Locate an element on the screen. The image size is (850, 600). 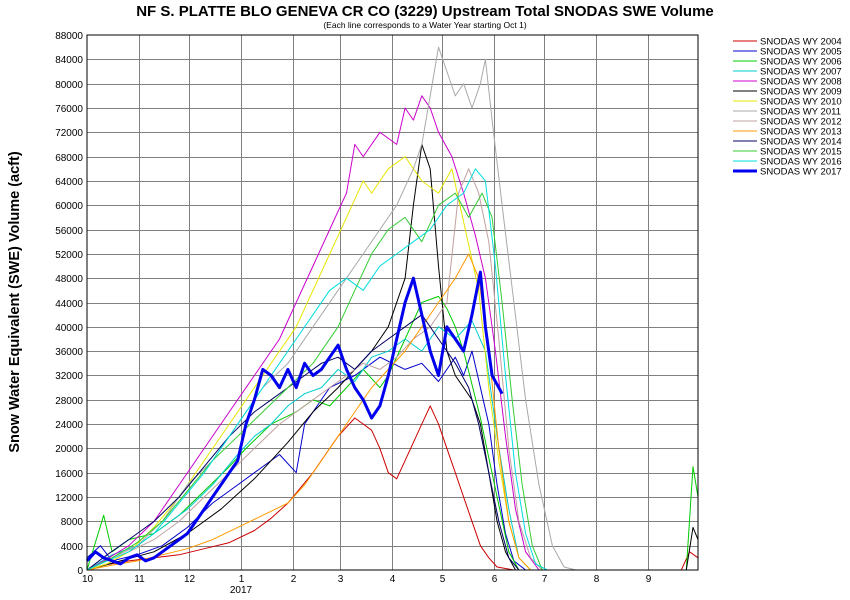
legend-entry: SNODAS WY 2011 is located at coordinates (800, 112).